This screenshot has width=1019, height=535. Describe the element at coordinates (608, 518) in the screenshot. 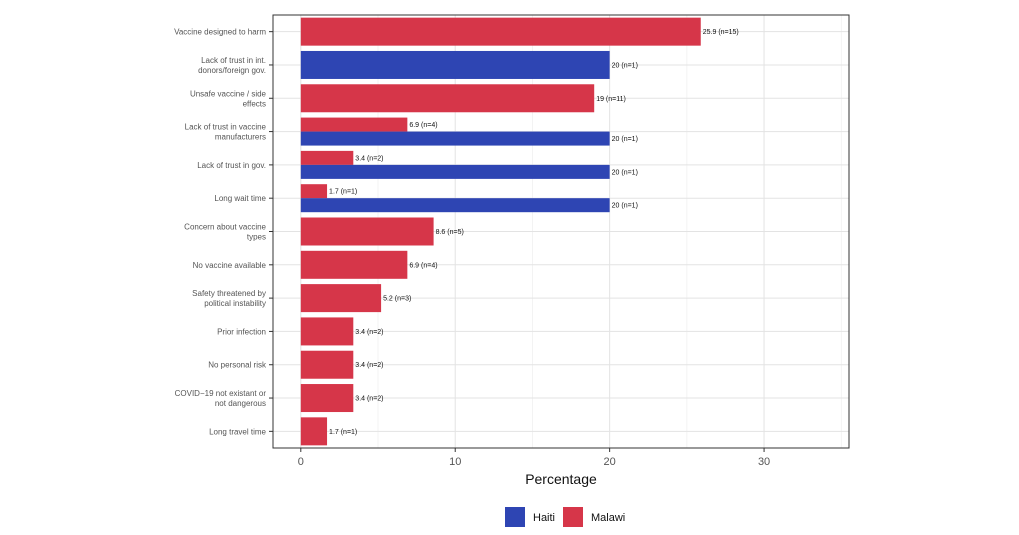

I see `legend-label-malawi: Malawi` at that location.